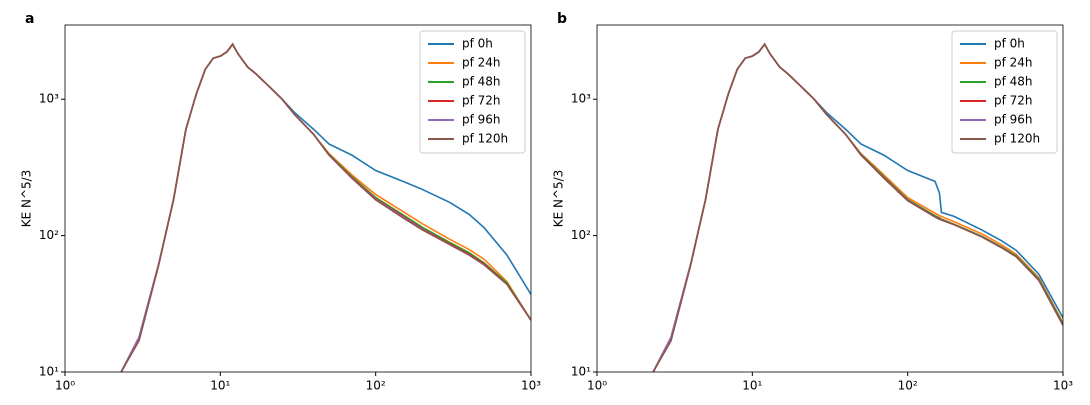  Describe the element at coordinates (562, 19) in the screenshot. I see `panel-label: b` at that location.